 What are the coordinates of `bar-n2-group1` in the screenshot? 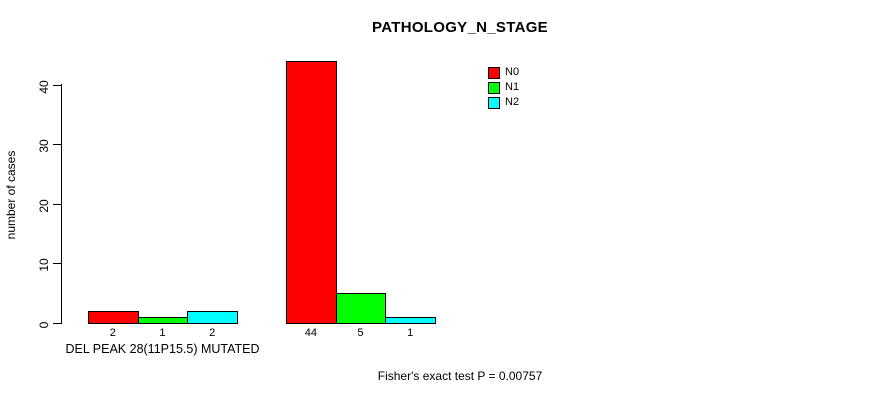 It's located at (212, 317).